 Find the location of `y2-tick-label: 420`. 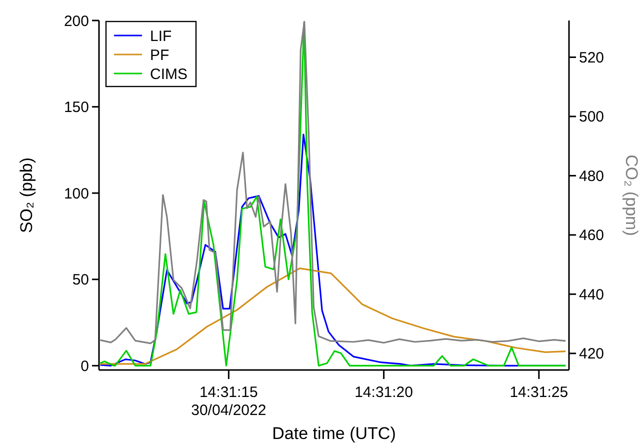

y2-tick-label: 420 is located at coordinates (591, 354).